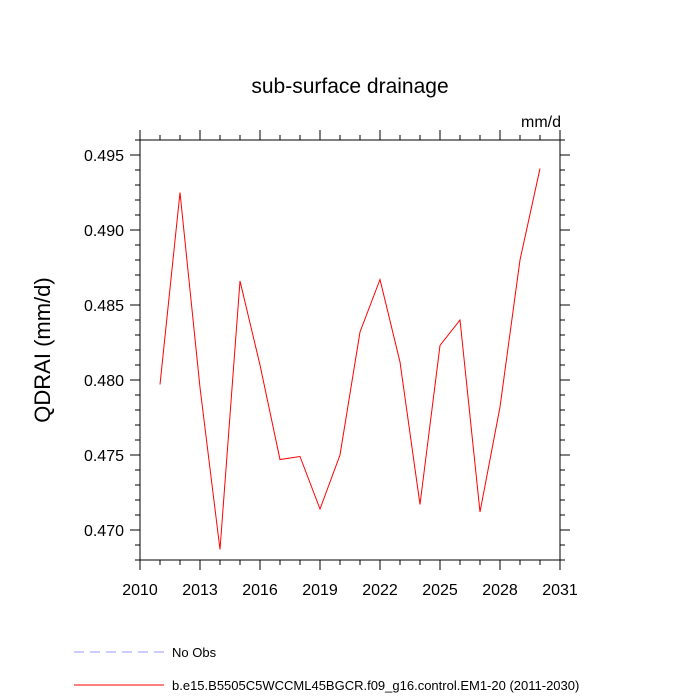 The width and height of the screenshot is (700, 700). I want to click on y-tick-label: 0.495, so click(104, 156).